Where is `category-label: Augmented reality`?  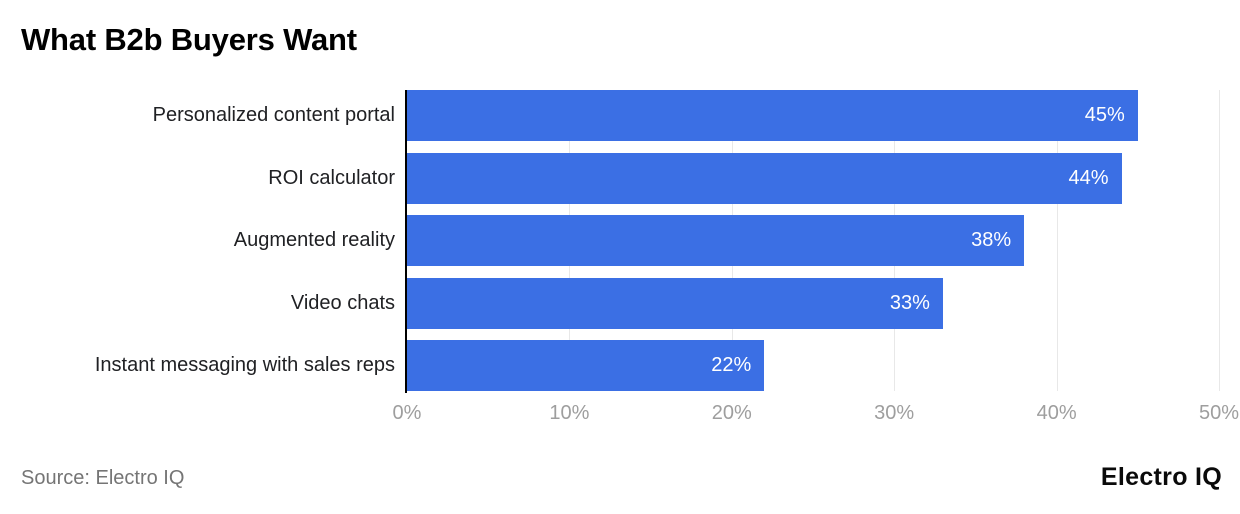 category-label: Augmented reality is located at coordinates (314, 240).